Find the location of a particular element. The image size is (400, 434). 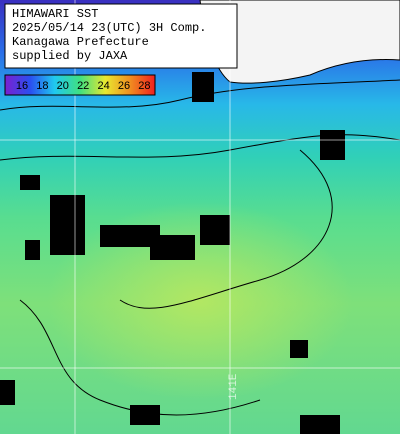

colorbar-label: 24 is located at coordinates (103, 86).